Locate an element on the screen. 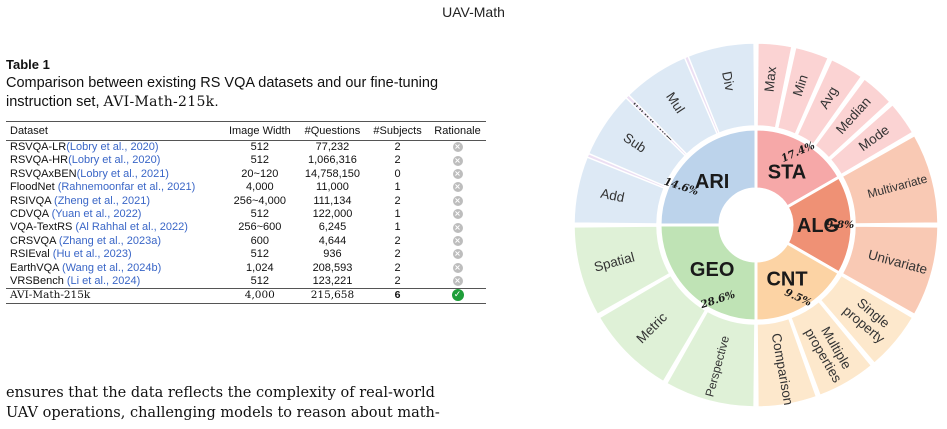  caption-suffix: . is located at coordinates (216, 102).